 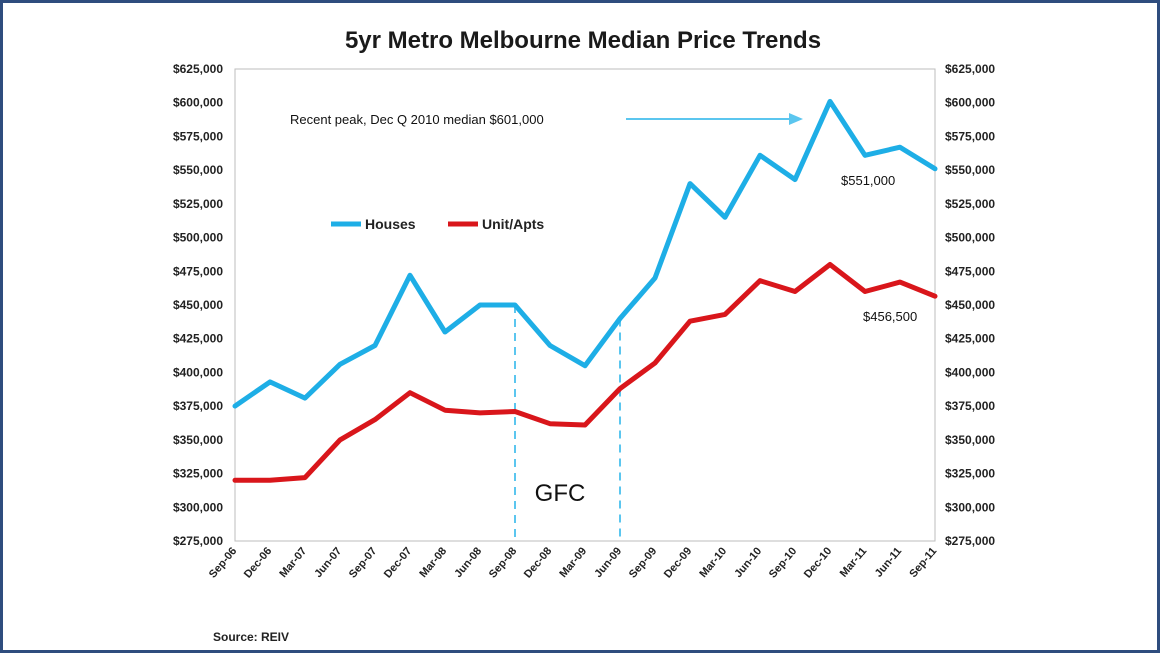 I want to click on x-tick-label: Sep-07, so click(x=363, y=562).